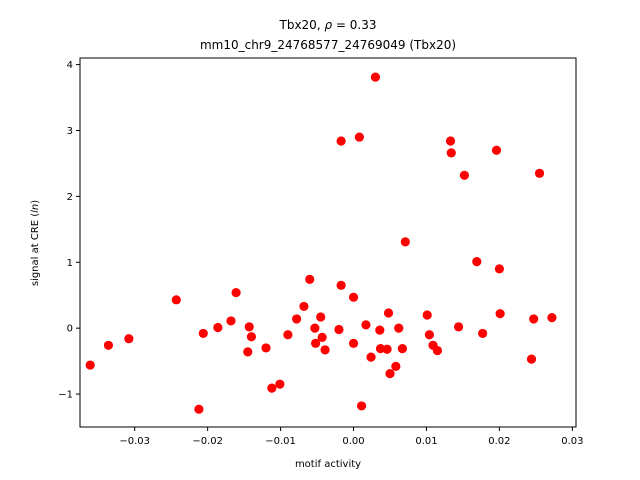  What do you see at coordinates (35, 243) in the screenshot?
I see `y-axis-label: signal at CRE (ln)` at bounding box center [35, 243].